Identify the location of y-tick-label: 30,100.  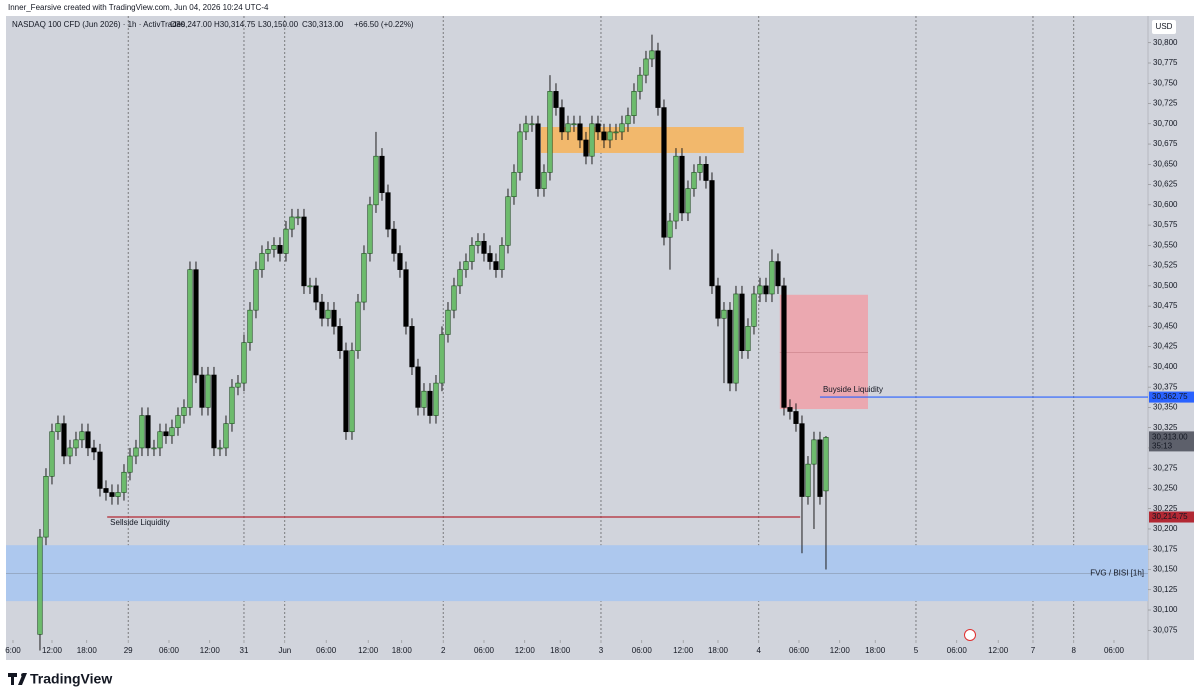
(1165, 609).